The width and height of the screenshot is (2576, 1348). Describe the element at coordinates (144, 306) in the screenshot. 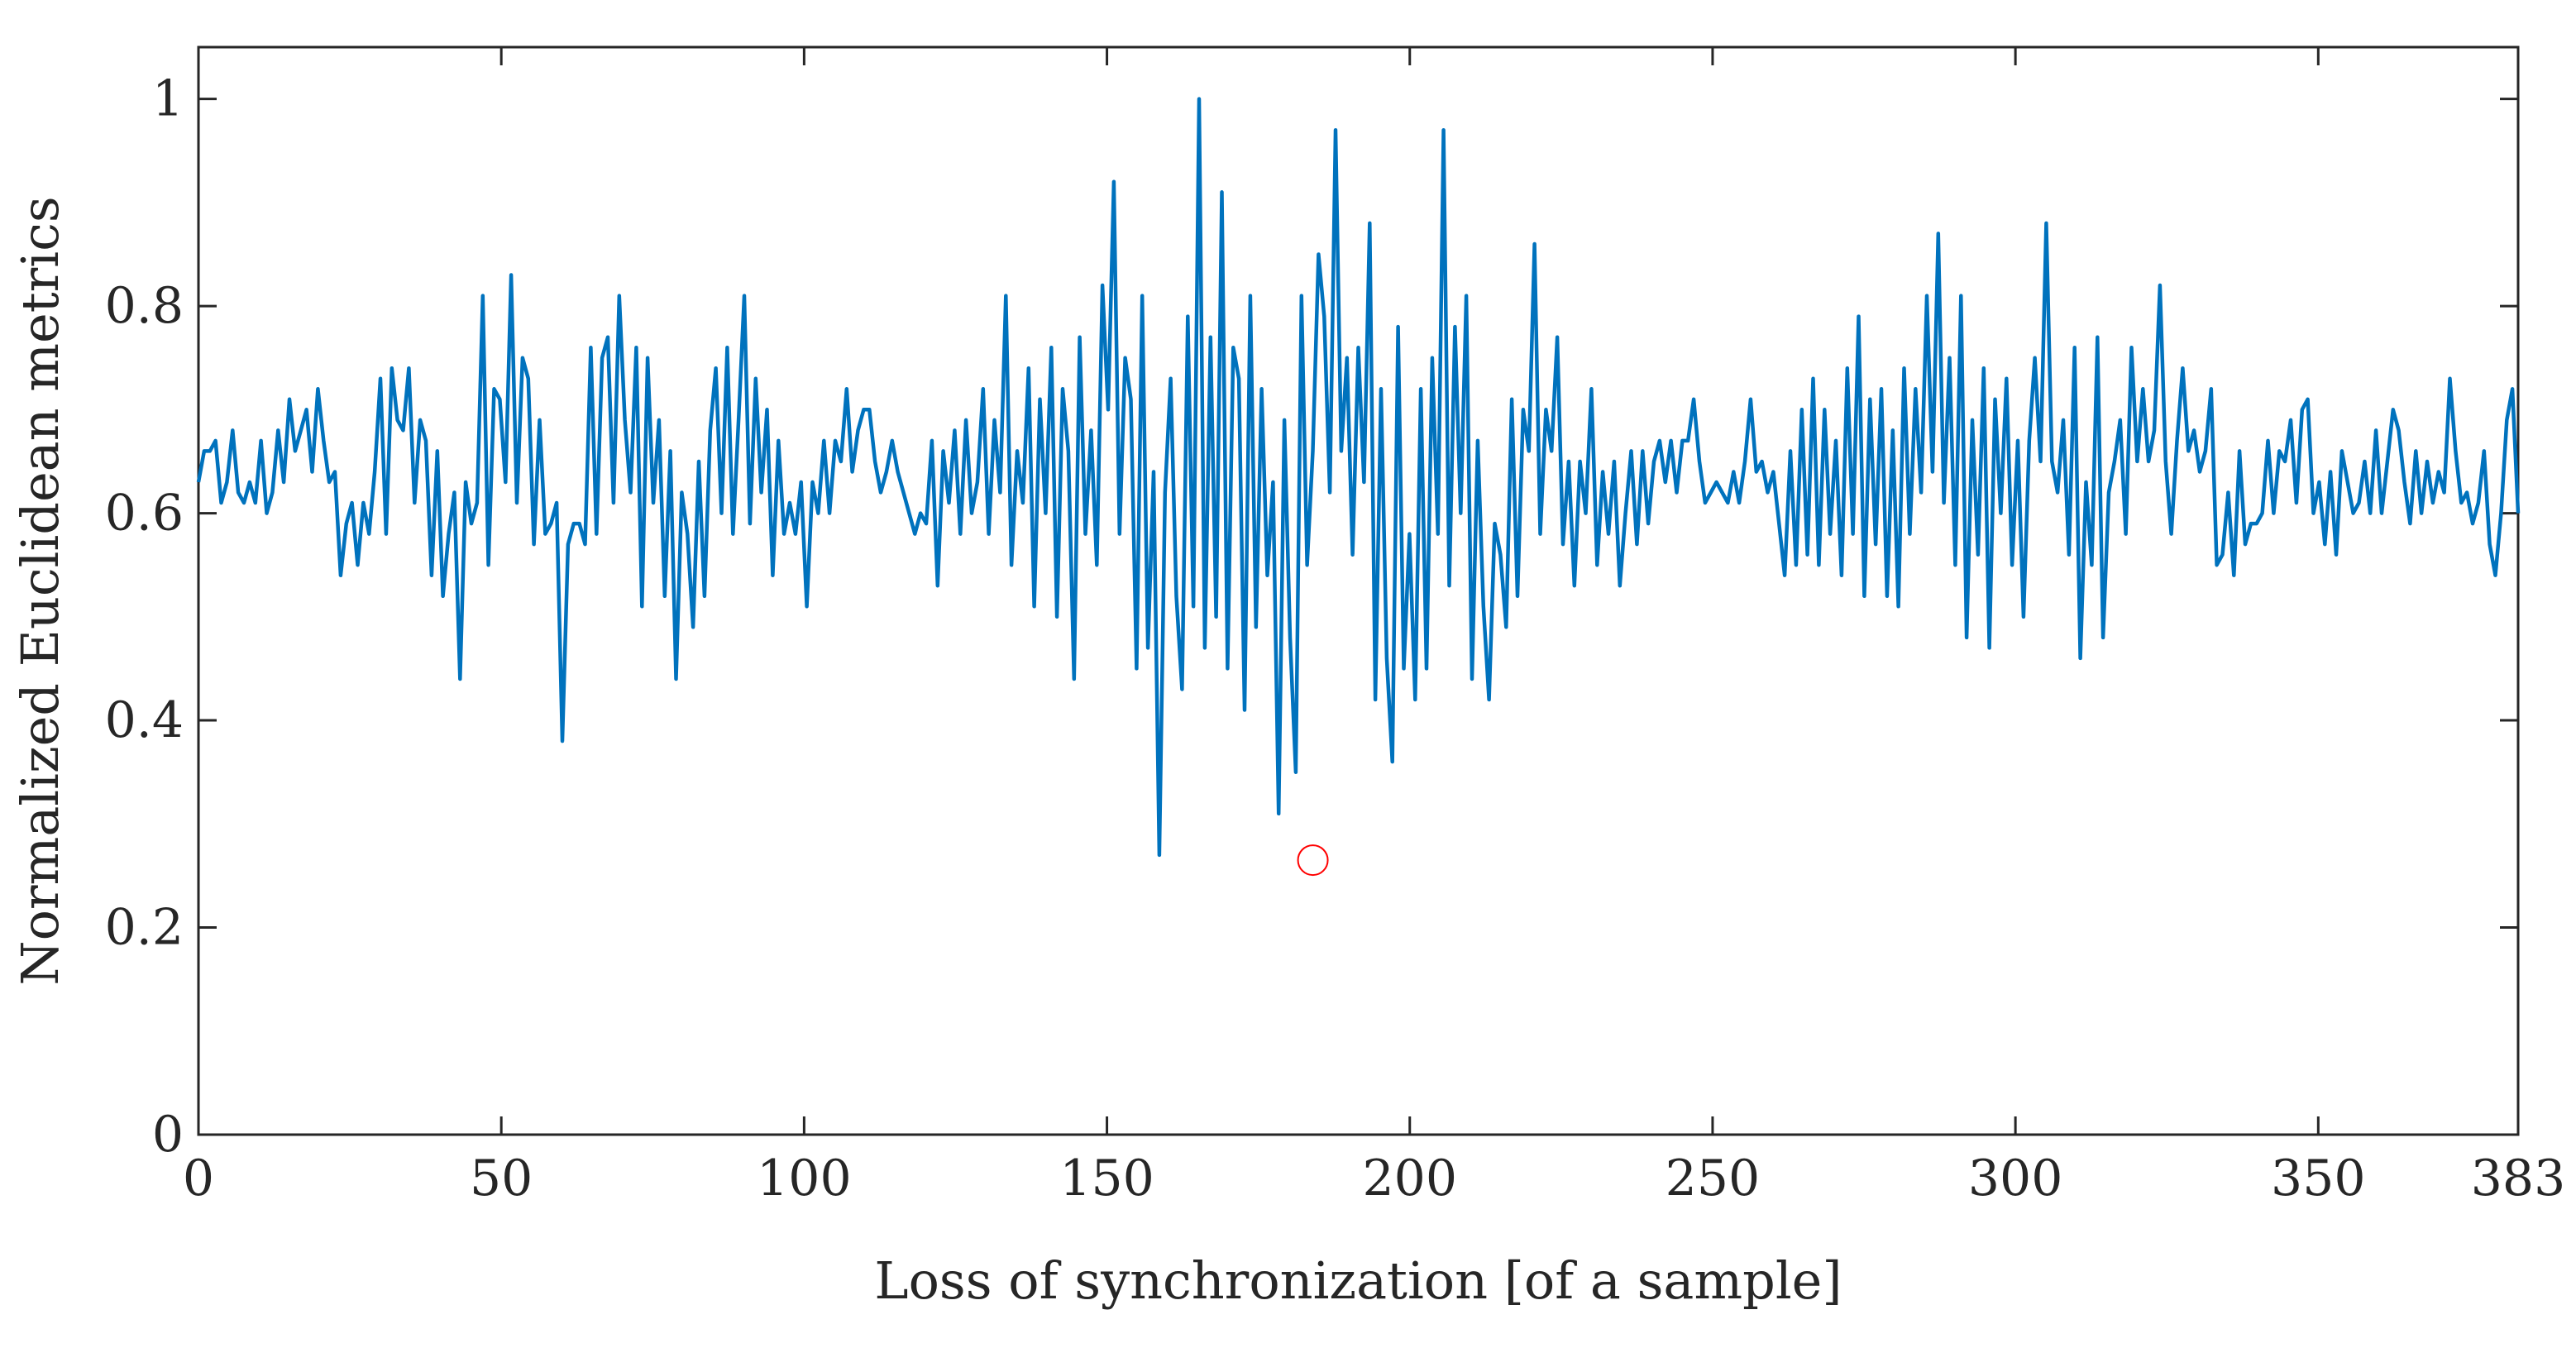

I see `y-tick-label: 0.8` at that location.